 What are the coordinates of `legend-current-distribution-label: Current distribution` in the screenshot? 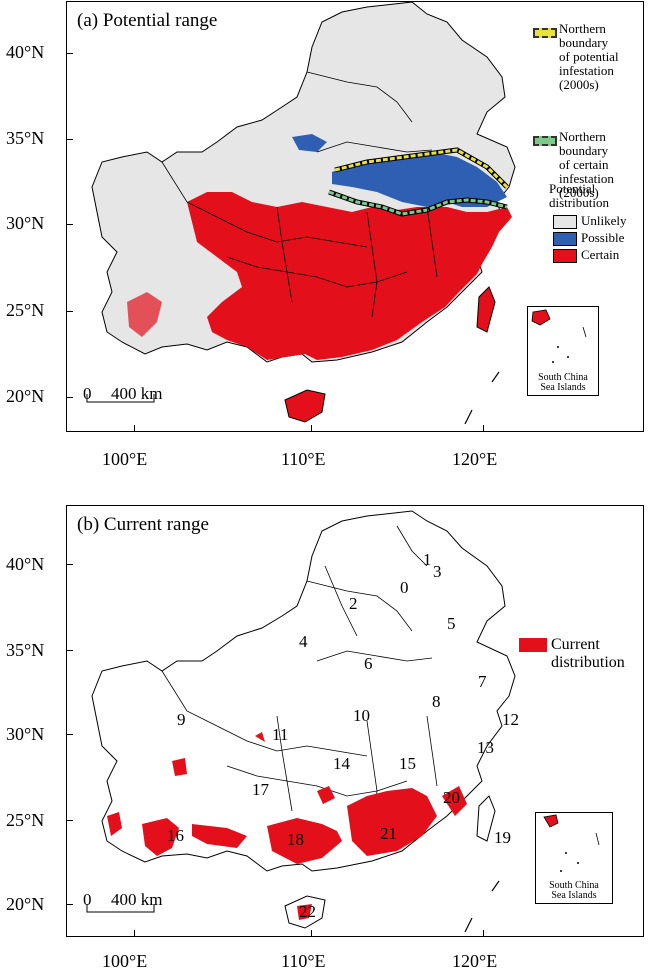 It's located at (588, 653).